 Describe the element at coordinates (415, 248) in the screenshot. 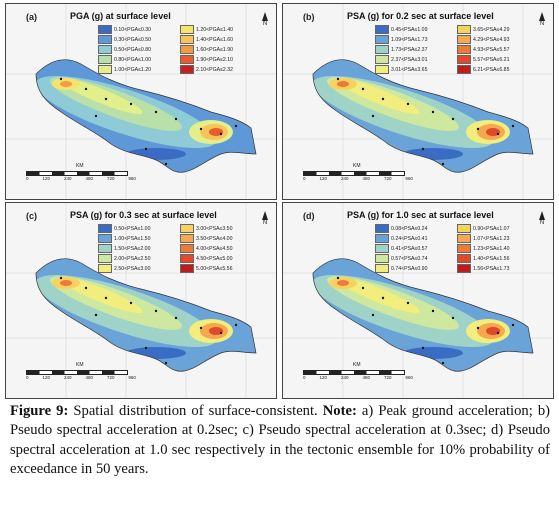

I see `legend-item: 0.41<PSA≤0.57` at that location.